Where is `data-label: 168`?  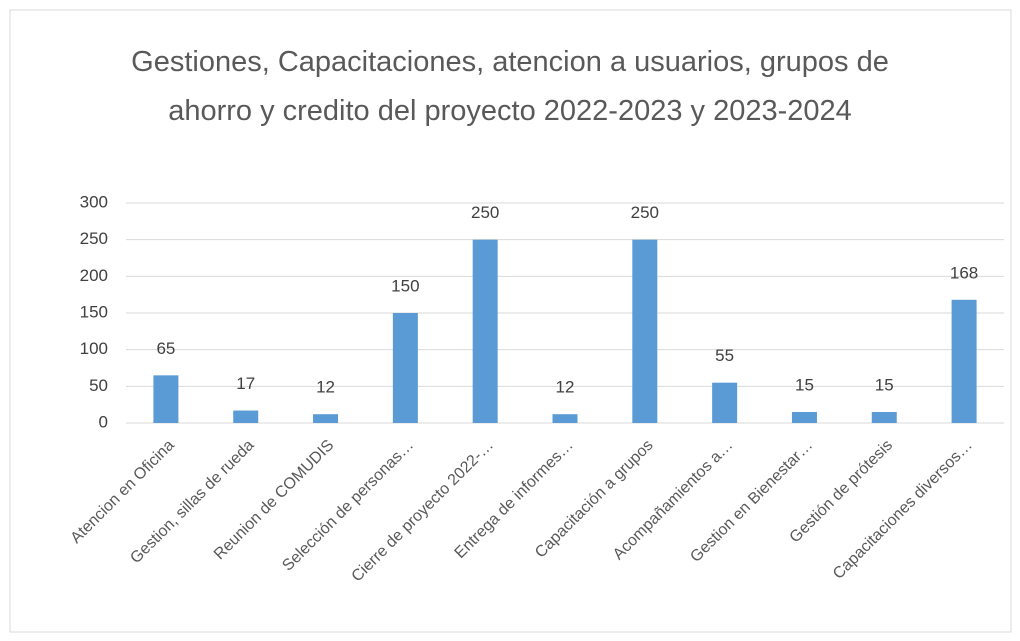 data-label: 168 is located at coordinates (964, 272).